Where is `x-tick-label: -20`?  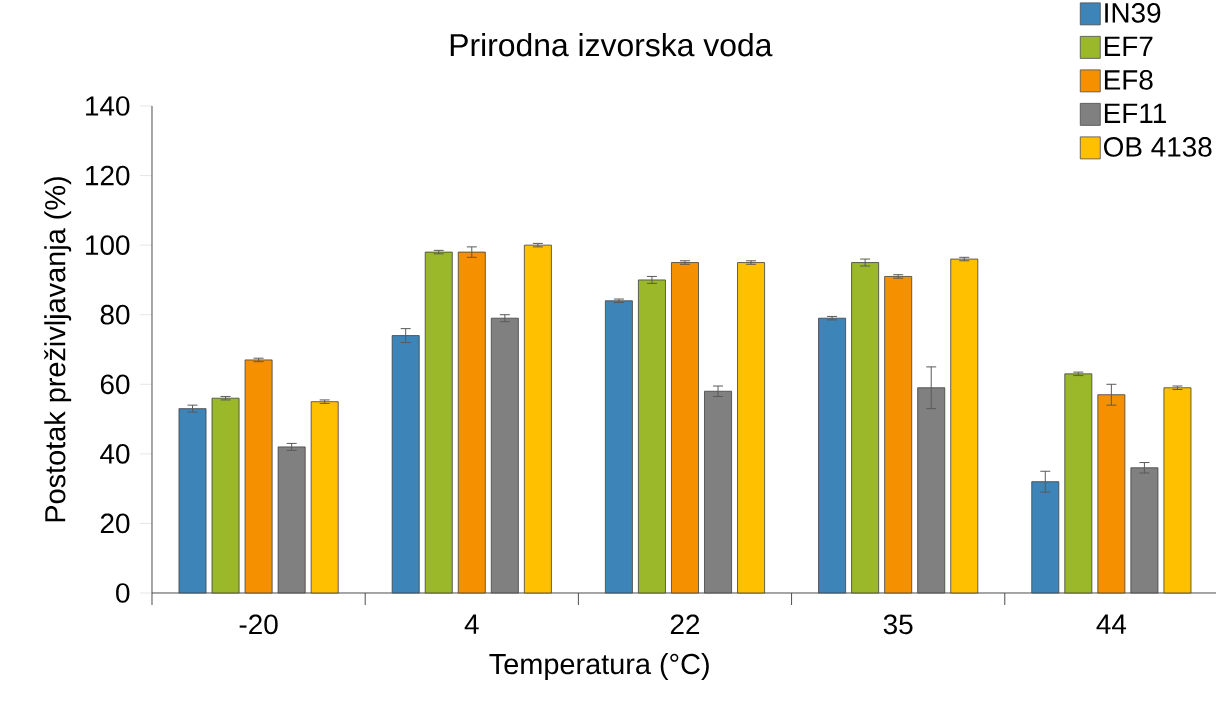
x-tick-label: -20 is located at coordinates (258, 624).